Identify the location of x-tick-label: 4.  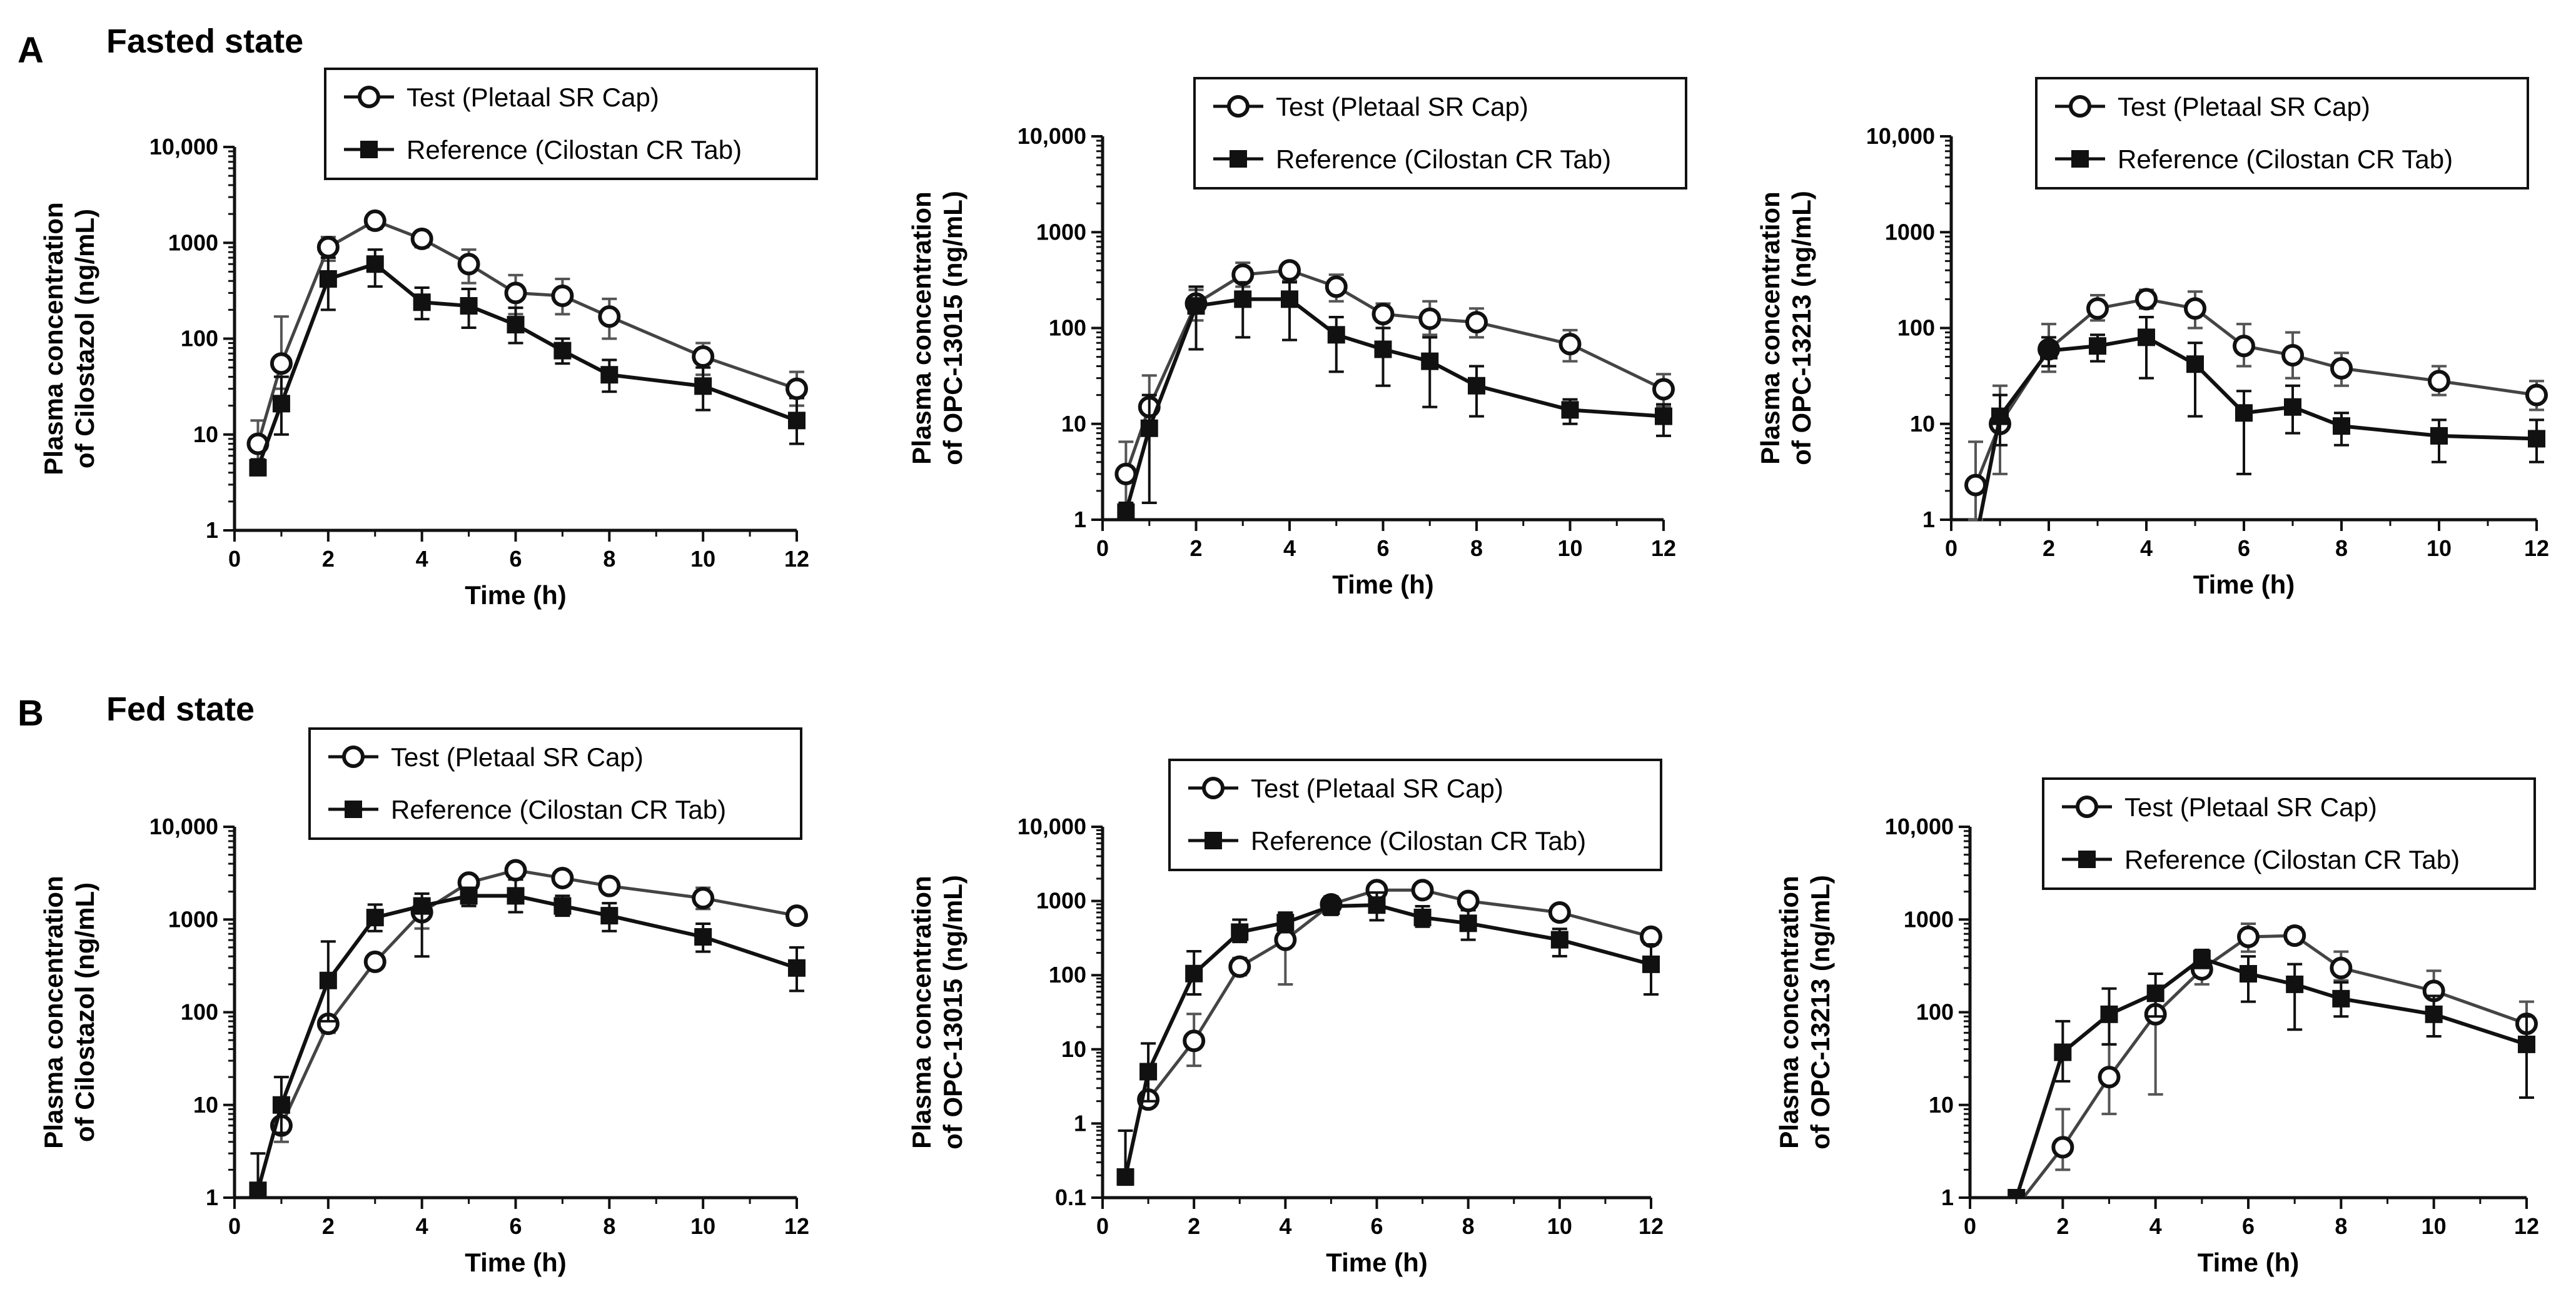
(2146, 548).